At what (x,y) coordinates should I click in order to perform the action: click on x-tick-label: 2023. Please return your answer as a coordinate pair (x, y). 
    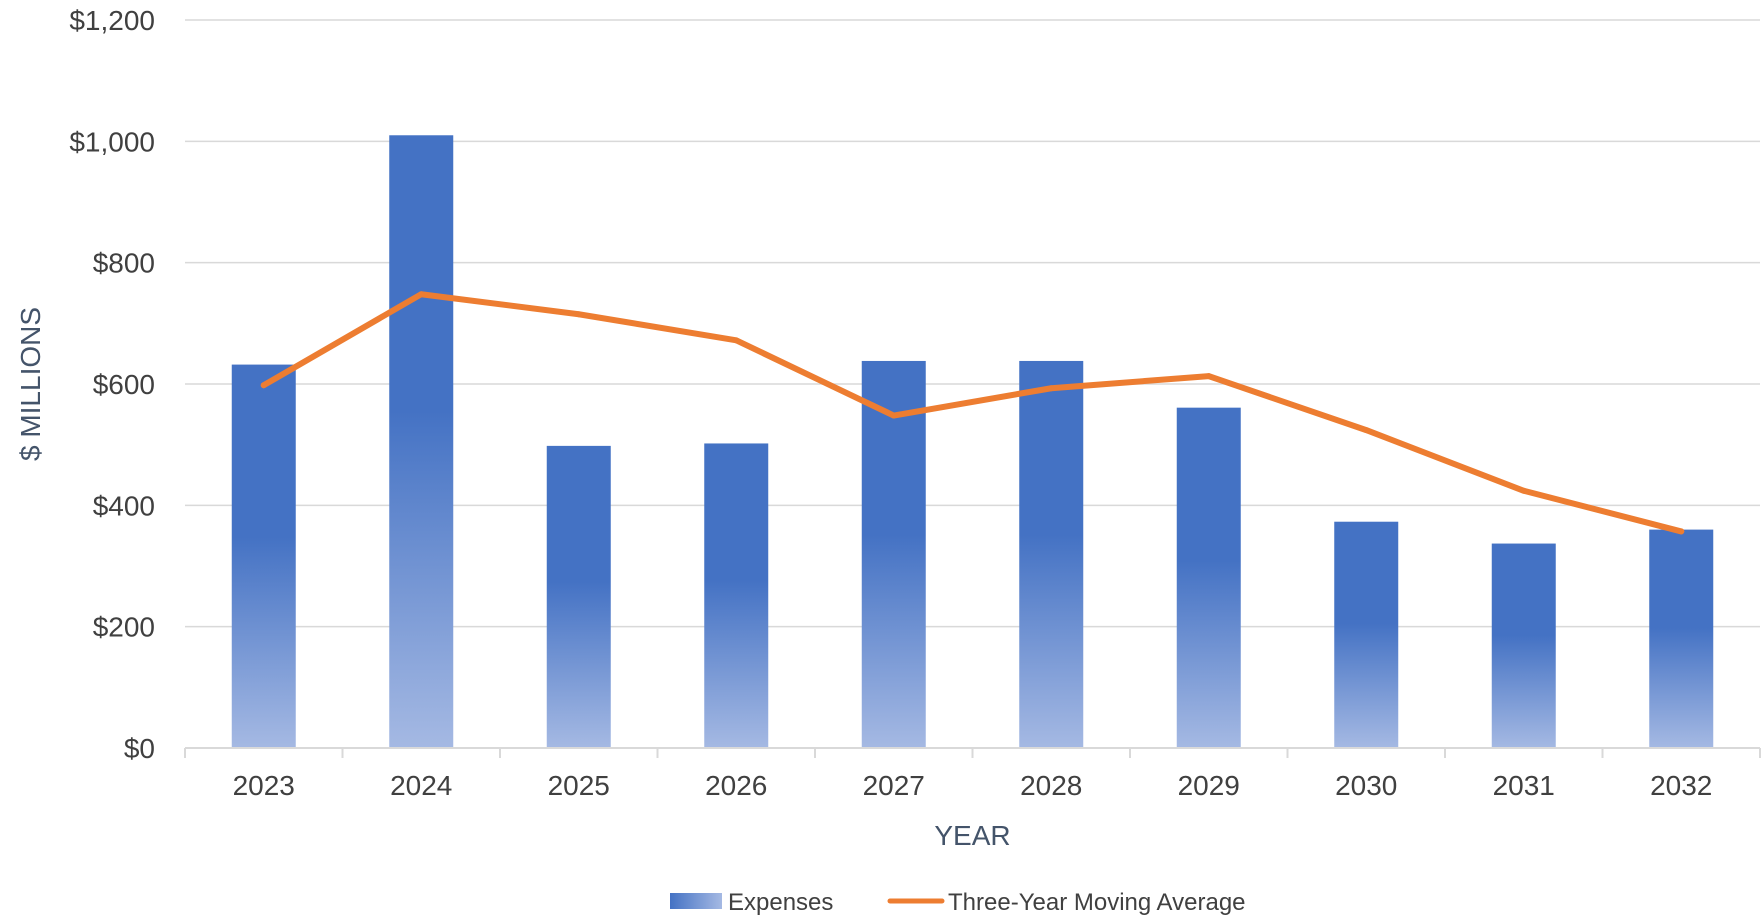
    Looking at the image, I should click on (264, 785).